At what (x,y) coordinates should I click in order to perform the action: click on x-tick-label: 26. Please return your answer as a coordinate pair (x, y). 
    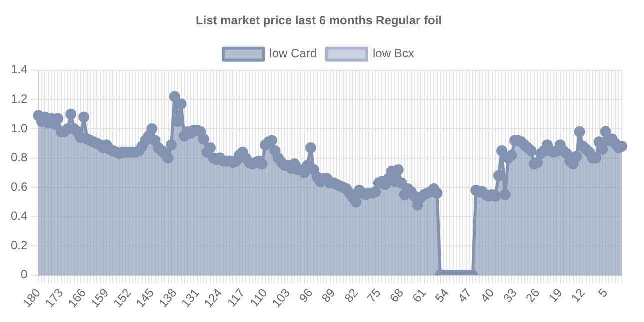
    Looking at the image, I should click on (533, 296).